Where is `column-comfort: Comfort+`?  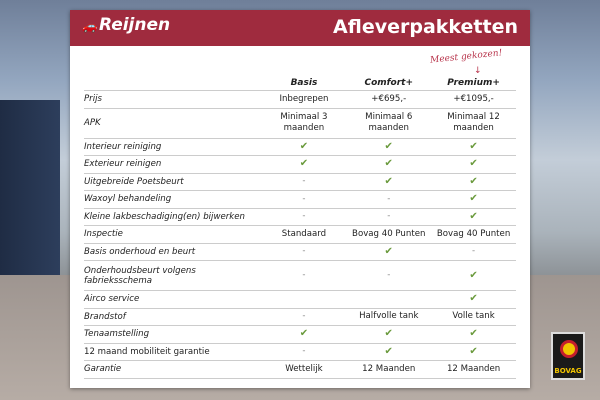 column-comfort: Comfort+ is located at coordinates (389, 84).